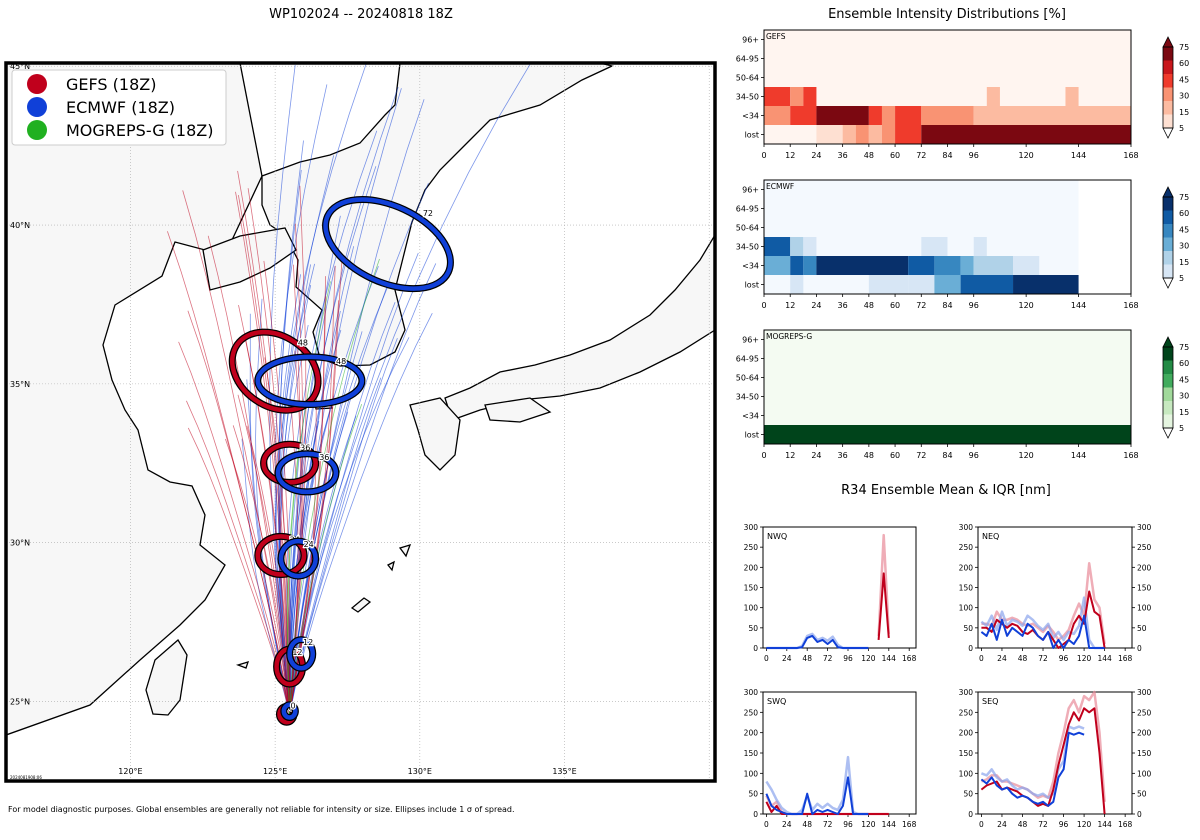 This screenshot has width=1200, height=840. Describe the element at coordinates (780, 186) in the screenshot. I see `heatmap-panel-label: ECMWF` at that location.